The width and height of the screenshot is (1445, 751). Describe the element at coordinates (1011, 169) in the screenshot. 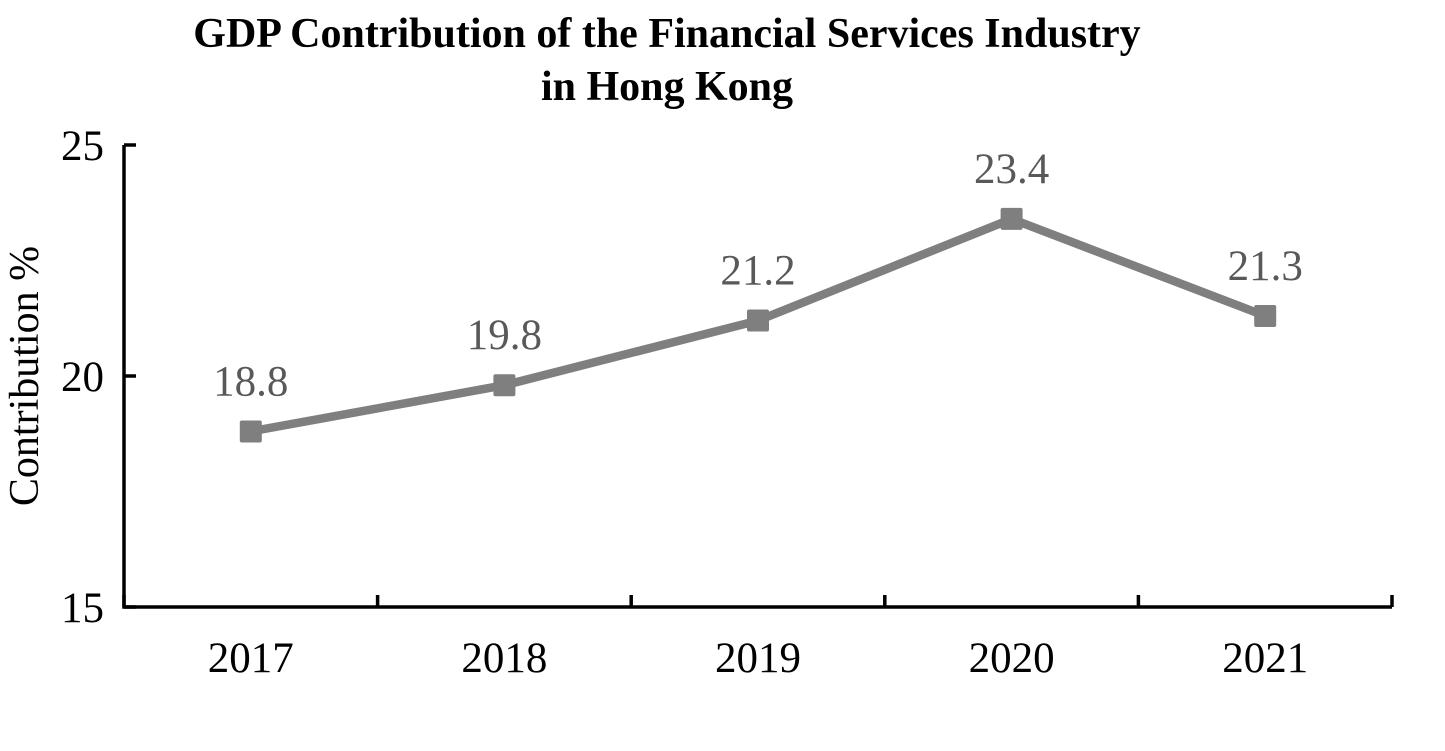

I see `data-point-label: 23.4` at that location.